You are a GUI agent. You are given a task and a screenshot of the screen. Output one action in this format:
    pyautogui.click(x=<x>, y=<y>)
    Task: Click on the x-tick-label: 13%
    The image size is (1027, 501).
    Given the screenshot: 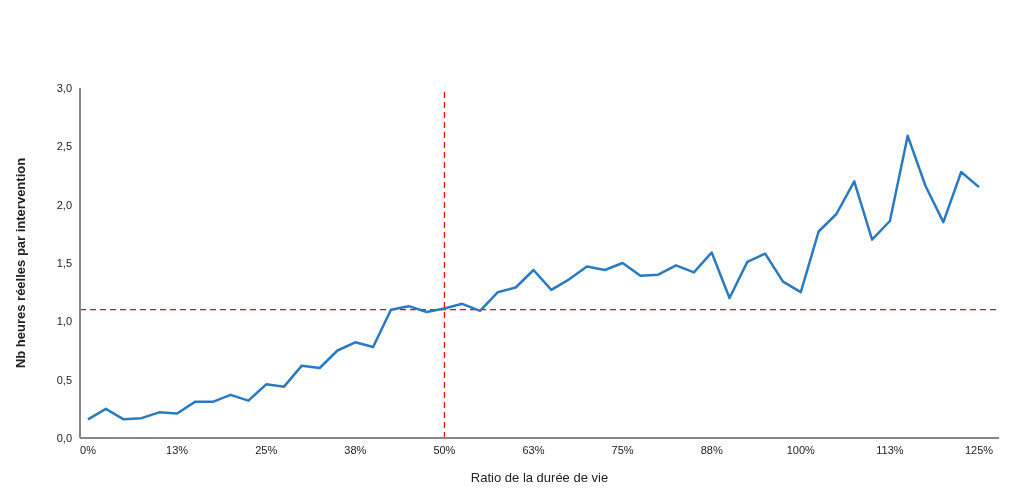 What is the action you would take?
    pyautogui.click(x=177, y=449)
    